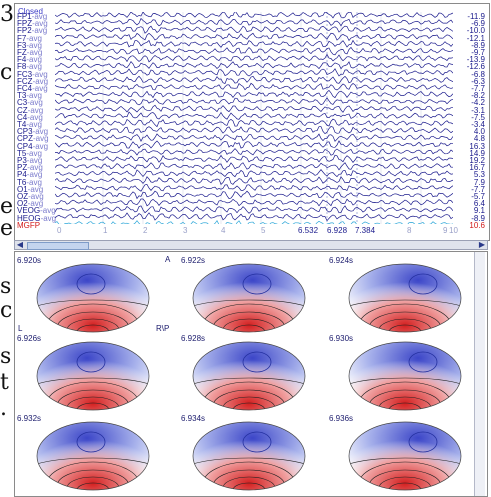 Image resolution: width=491 pixels, height=497 pixels. What do you see at coordinates (308, 230) in the screenshot?
I see `time-marker: 6.532` at bounding box center [308, 230].